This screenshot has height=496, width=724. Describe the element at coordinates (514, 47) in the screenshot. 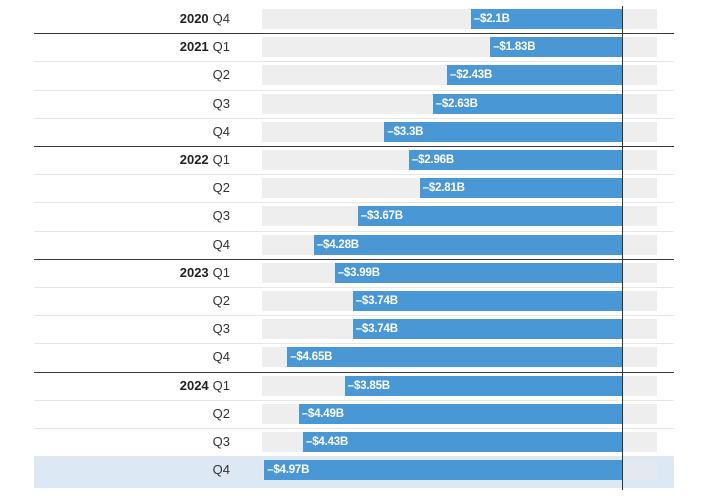

I see `bar-value-label: –$1.83B` at that location.